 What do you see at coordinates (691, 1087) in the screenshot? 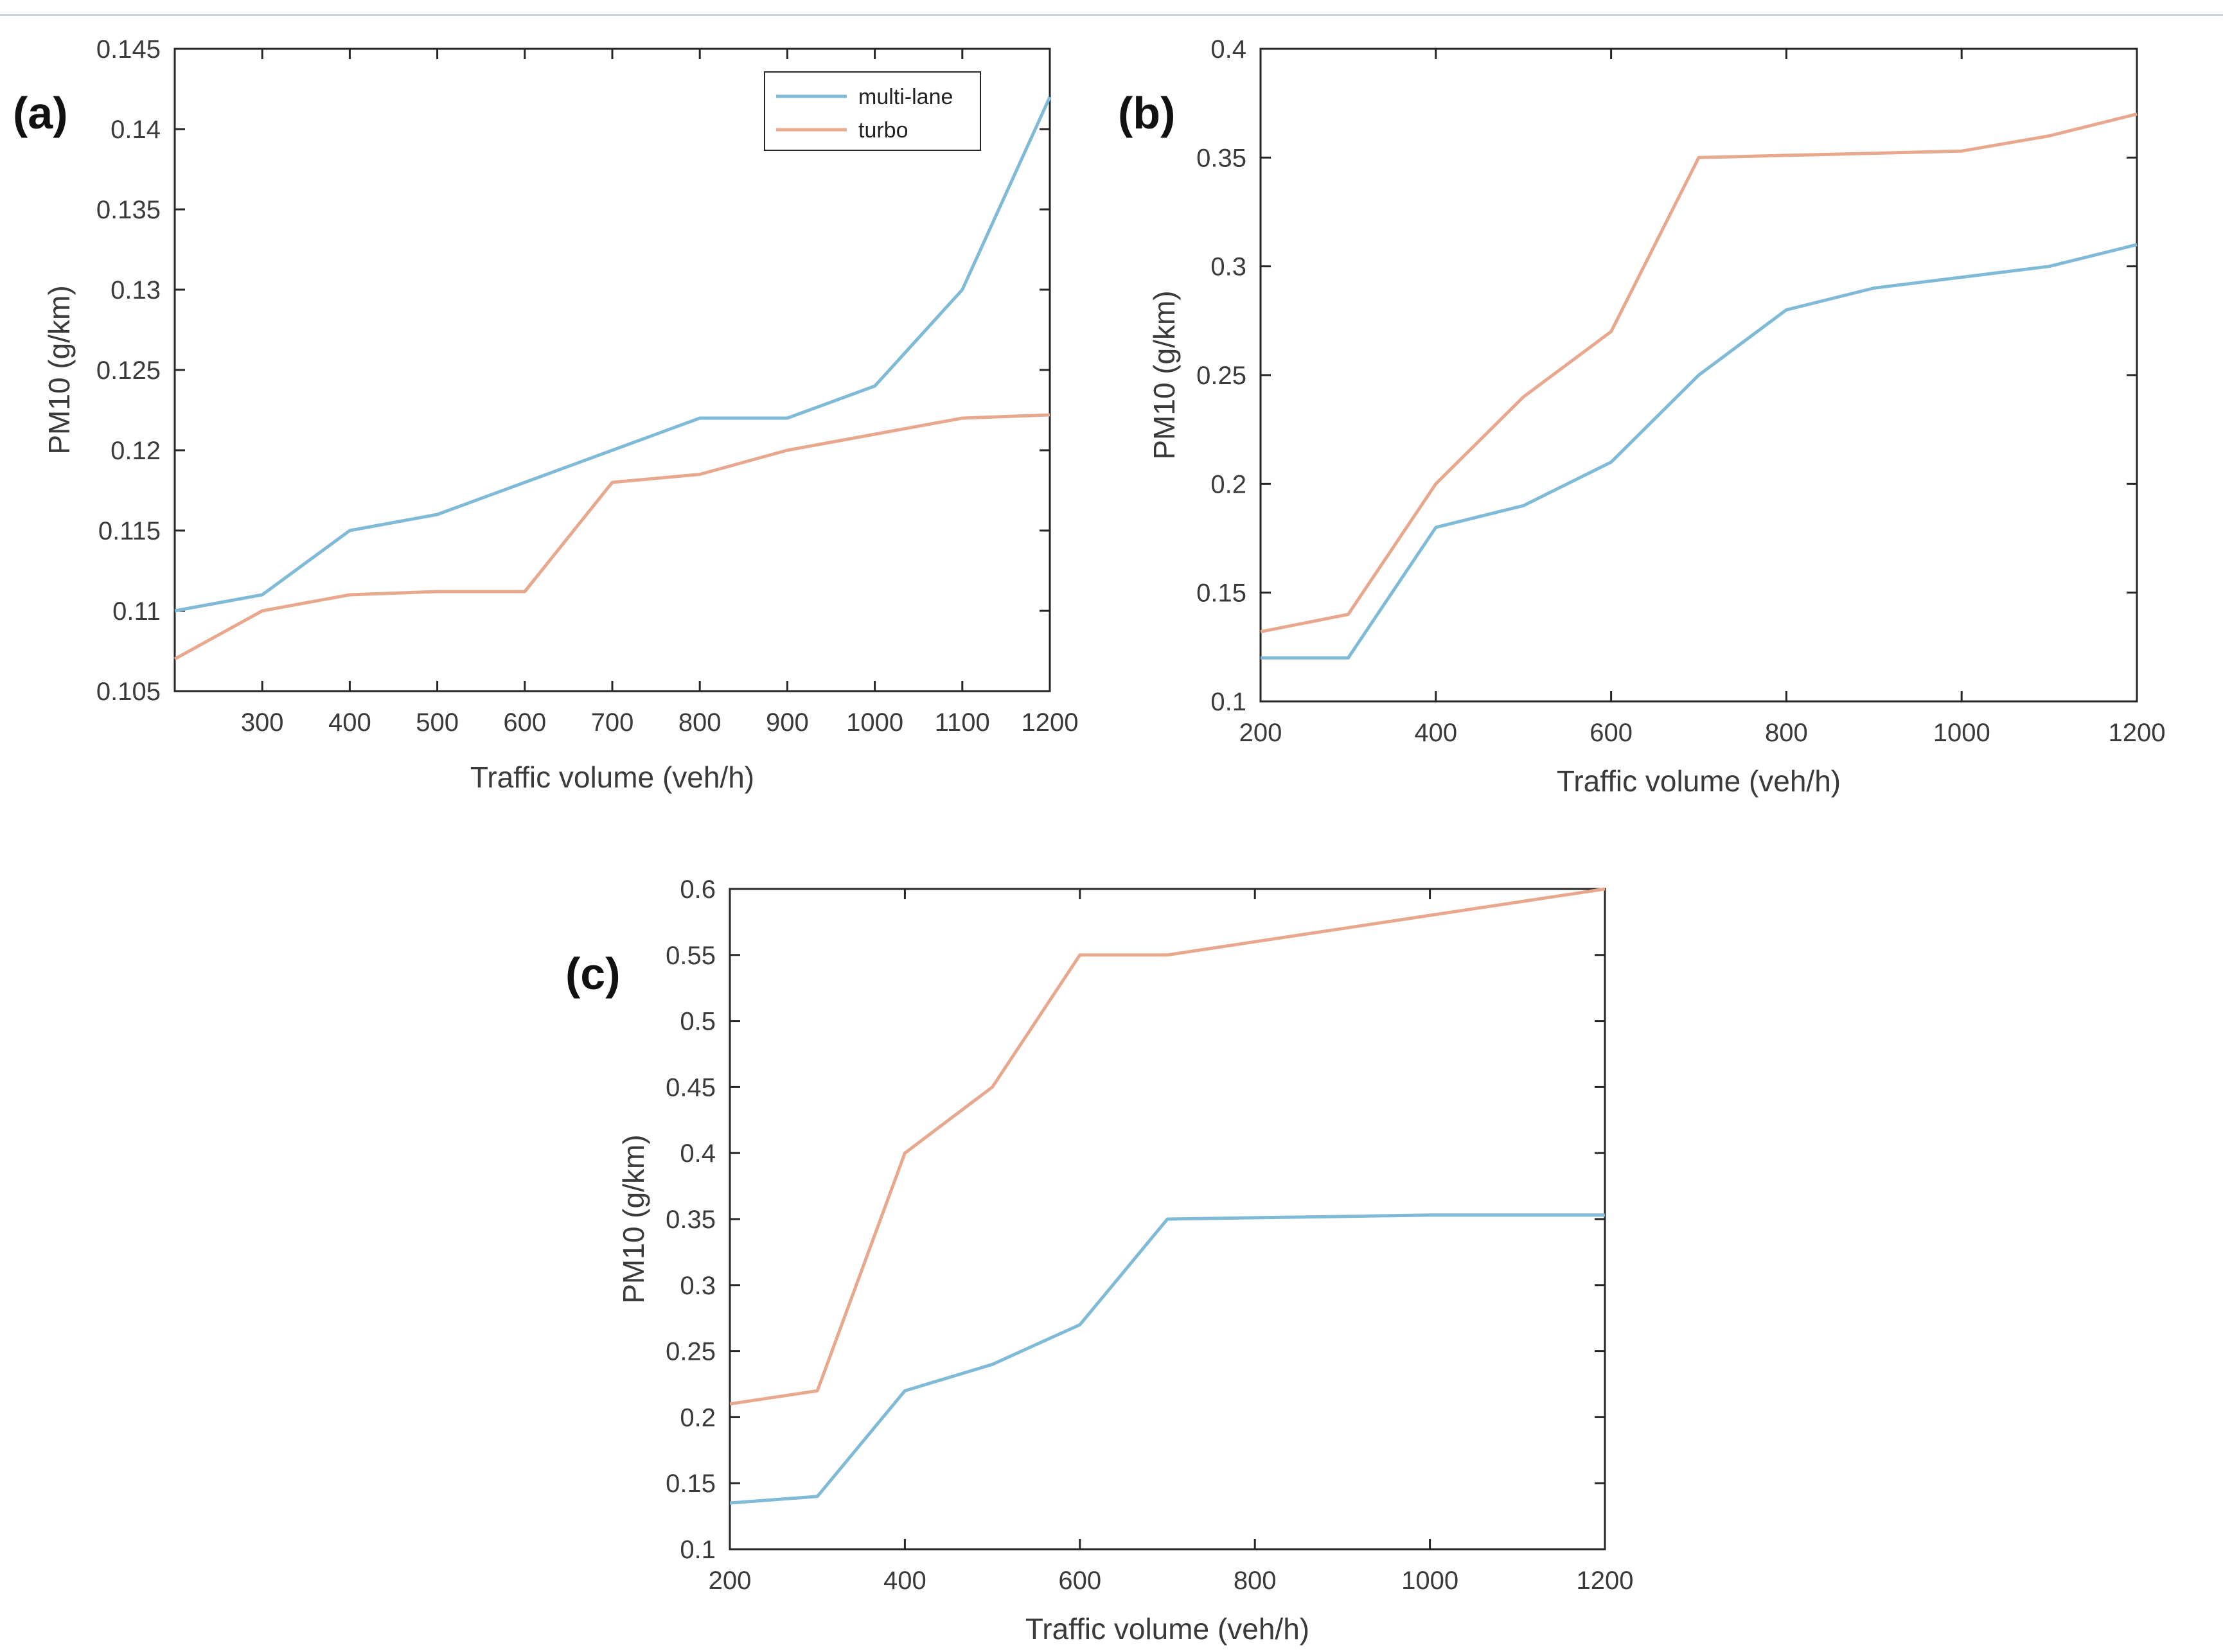
I see `y-tick-label: 0.45` at bounding box center [691, 1087].